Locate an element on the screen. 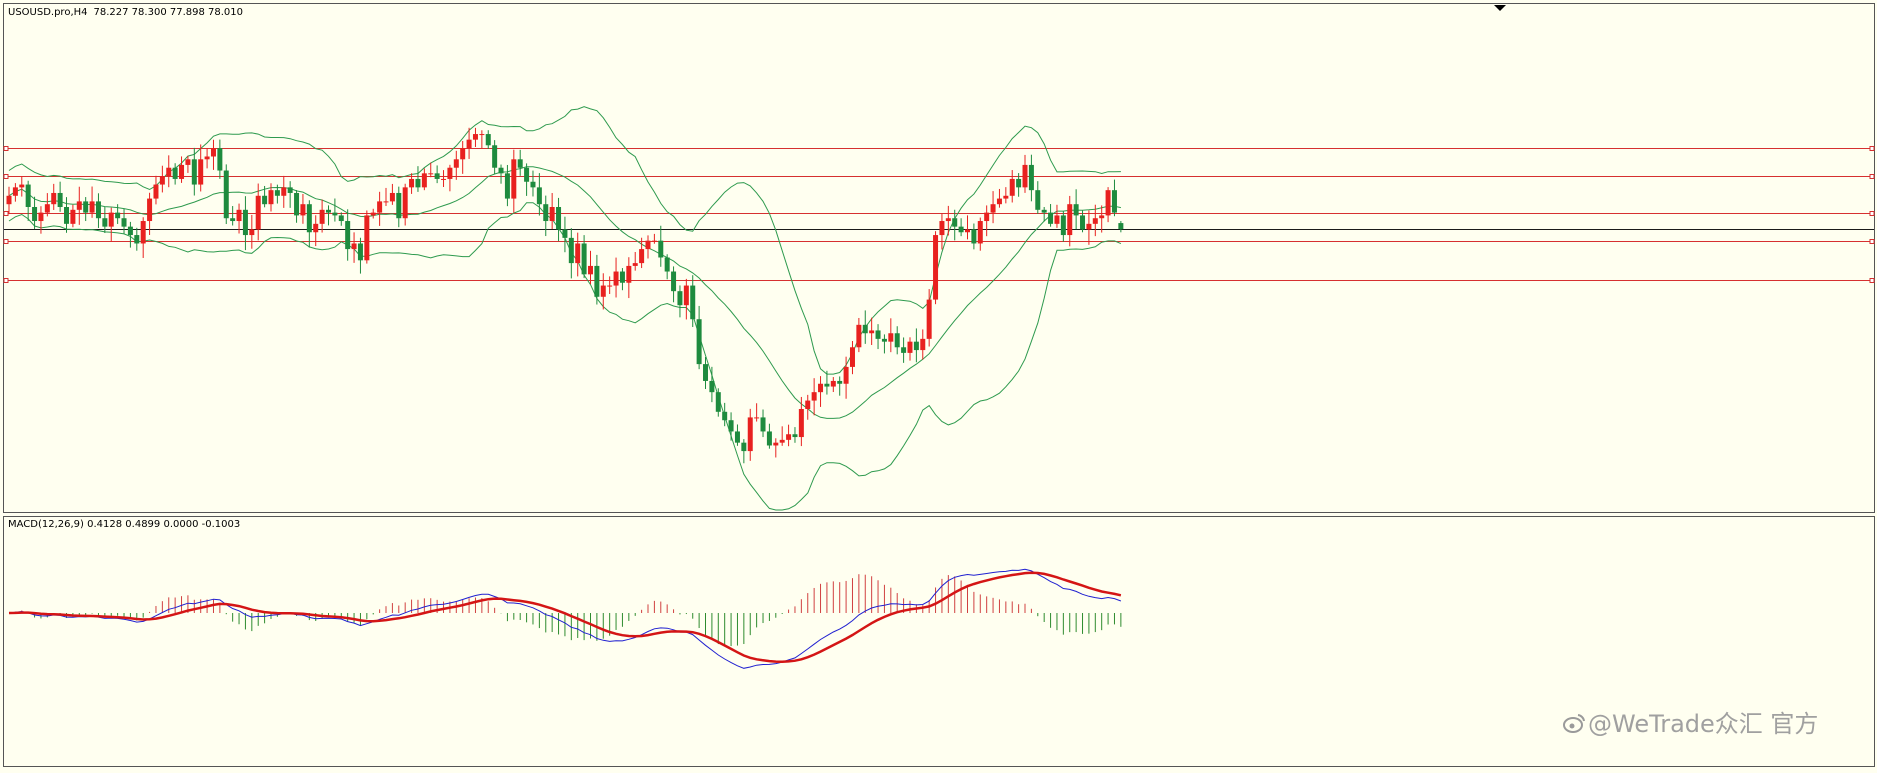 The image size is (1877, 773). signal-line is located at coordinates (565, 617).